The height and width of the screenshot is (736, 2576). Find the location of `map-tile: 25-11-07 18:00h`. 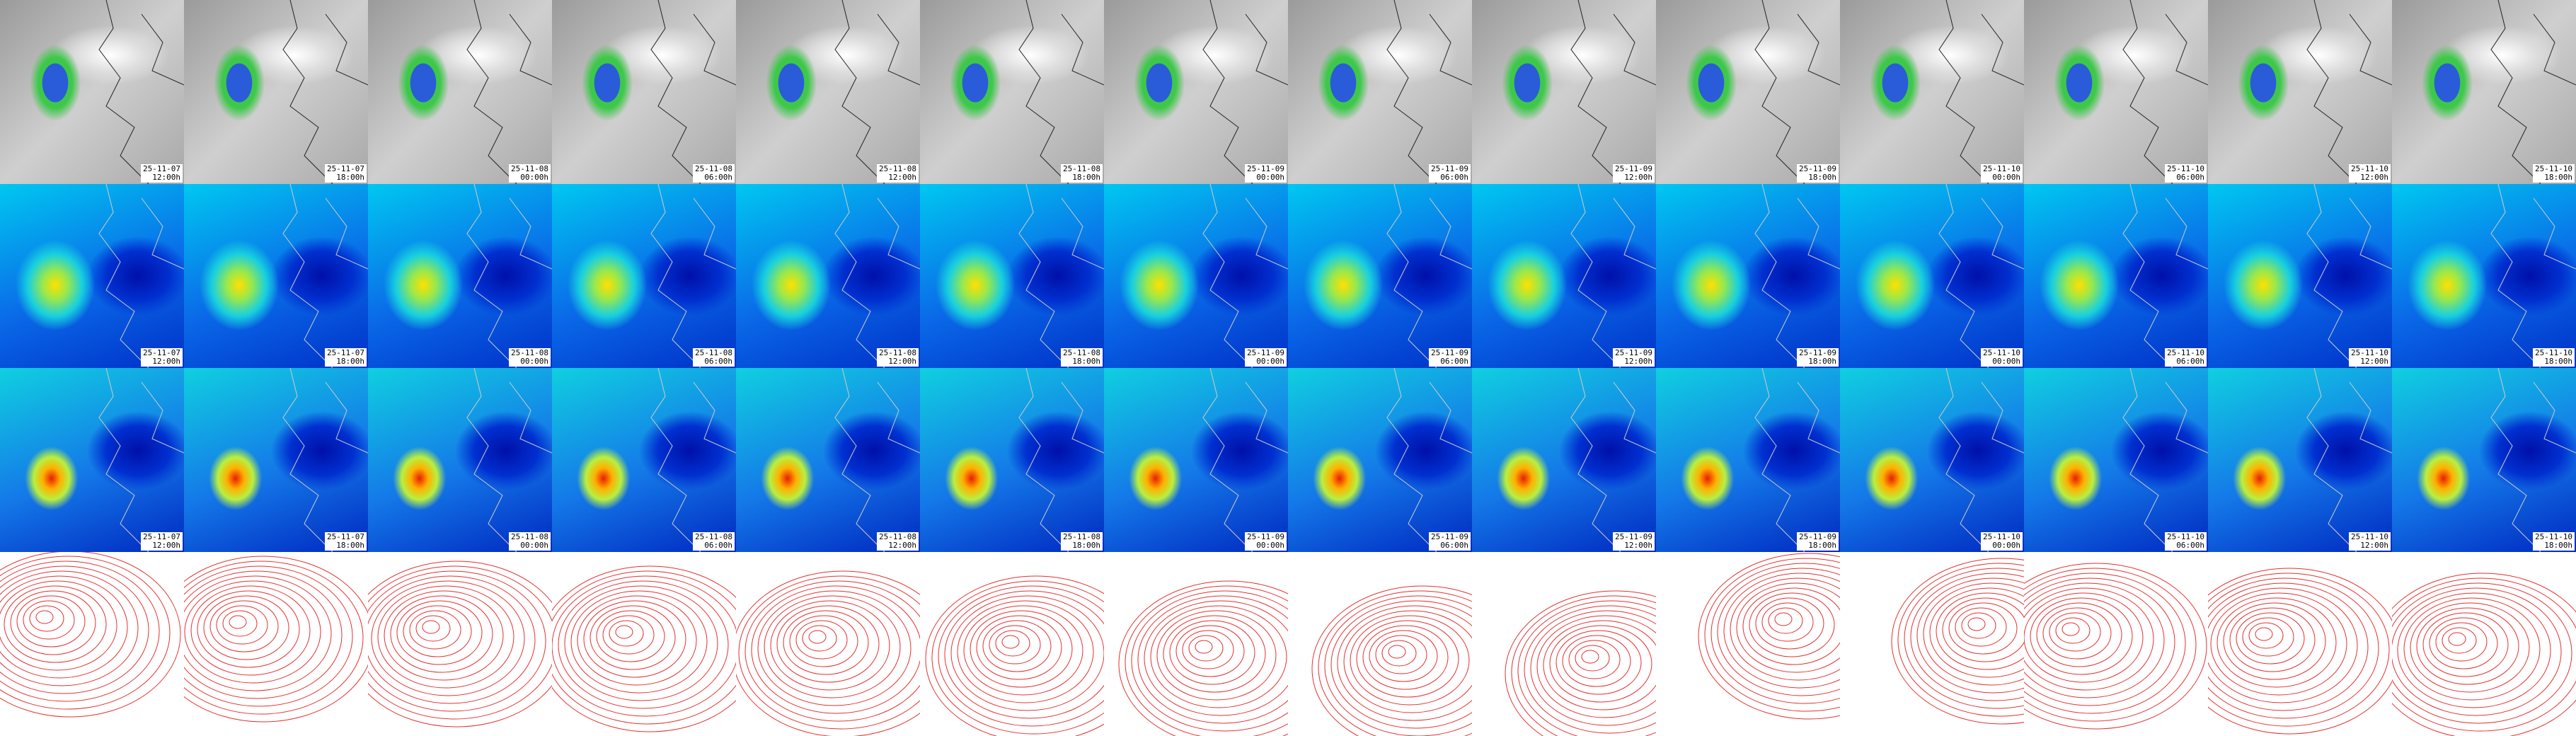

map-tile: 25-11-07 18:00h is located at coordinates (276, 460).